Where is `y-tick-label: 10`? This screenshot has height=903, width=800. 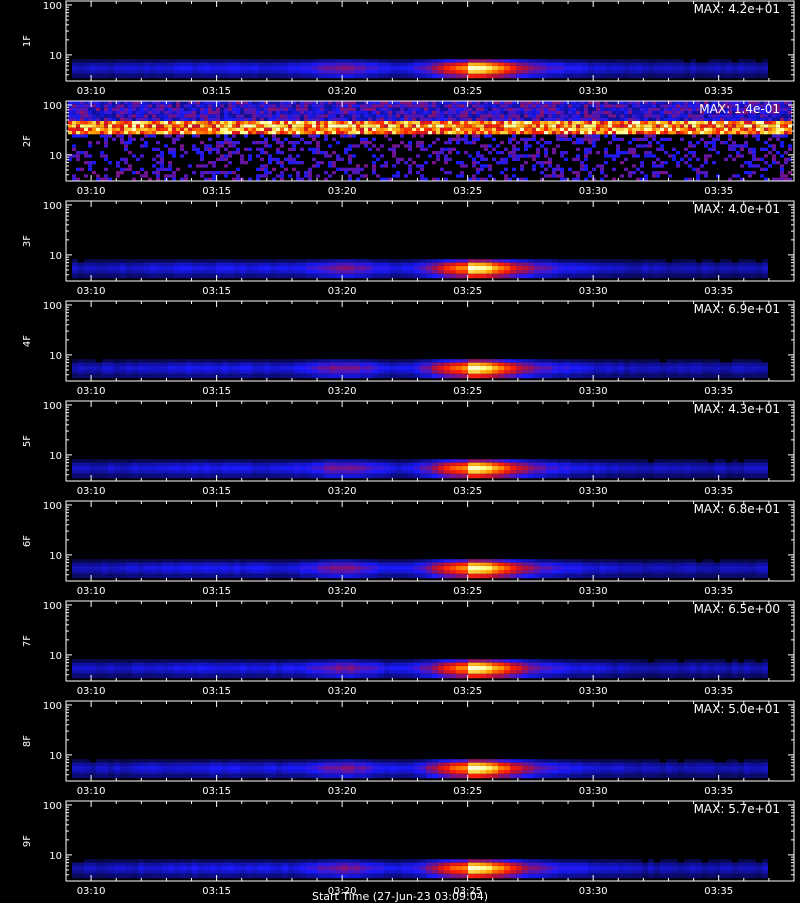 y-tick-label: 10 is located at coordinates (55, 56).